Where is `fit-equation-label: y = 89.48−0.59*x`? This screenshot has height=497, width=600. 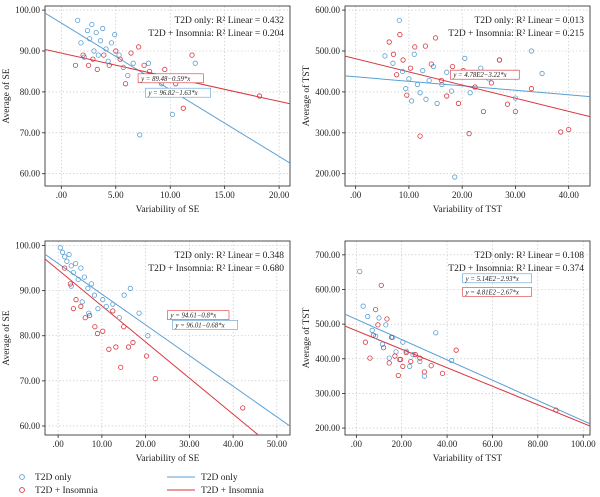 fit-equation-label: y = 89.48−0.59*x is located at coordinates (165, 79).